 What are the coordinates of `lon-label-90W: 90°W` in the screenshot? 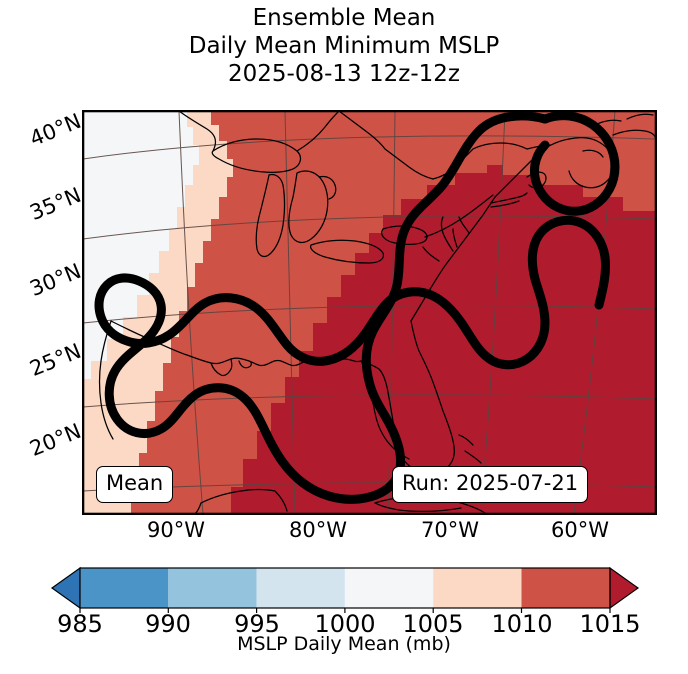 It's located at (176, 530).